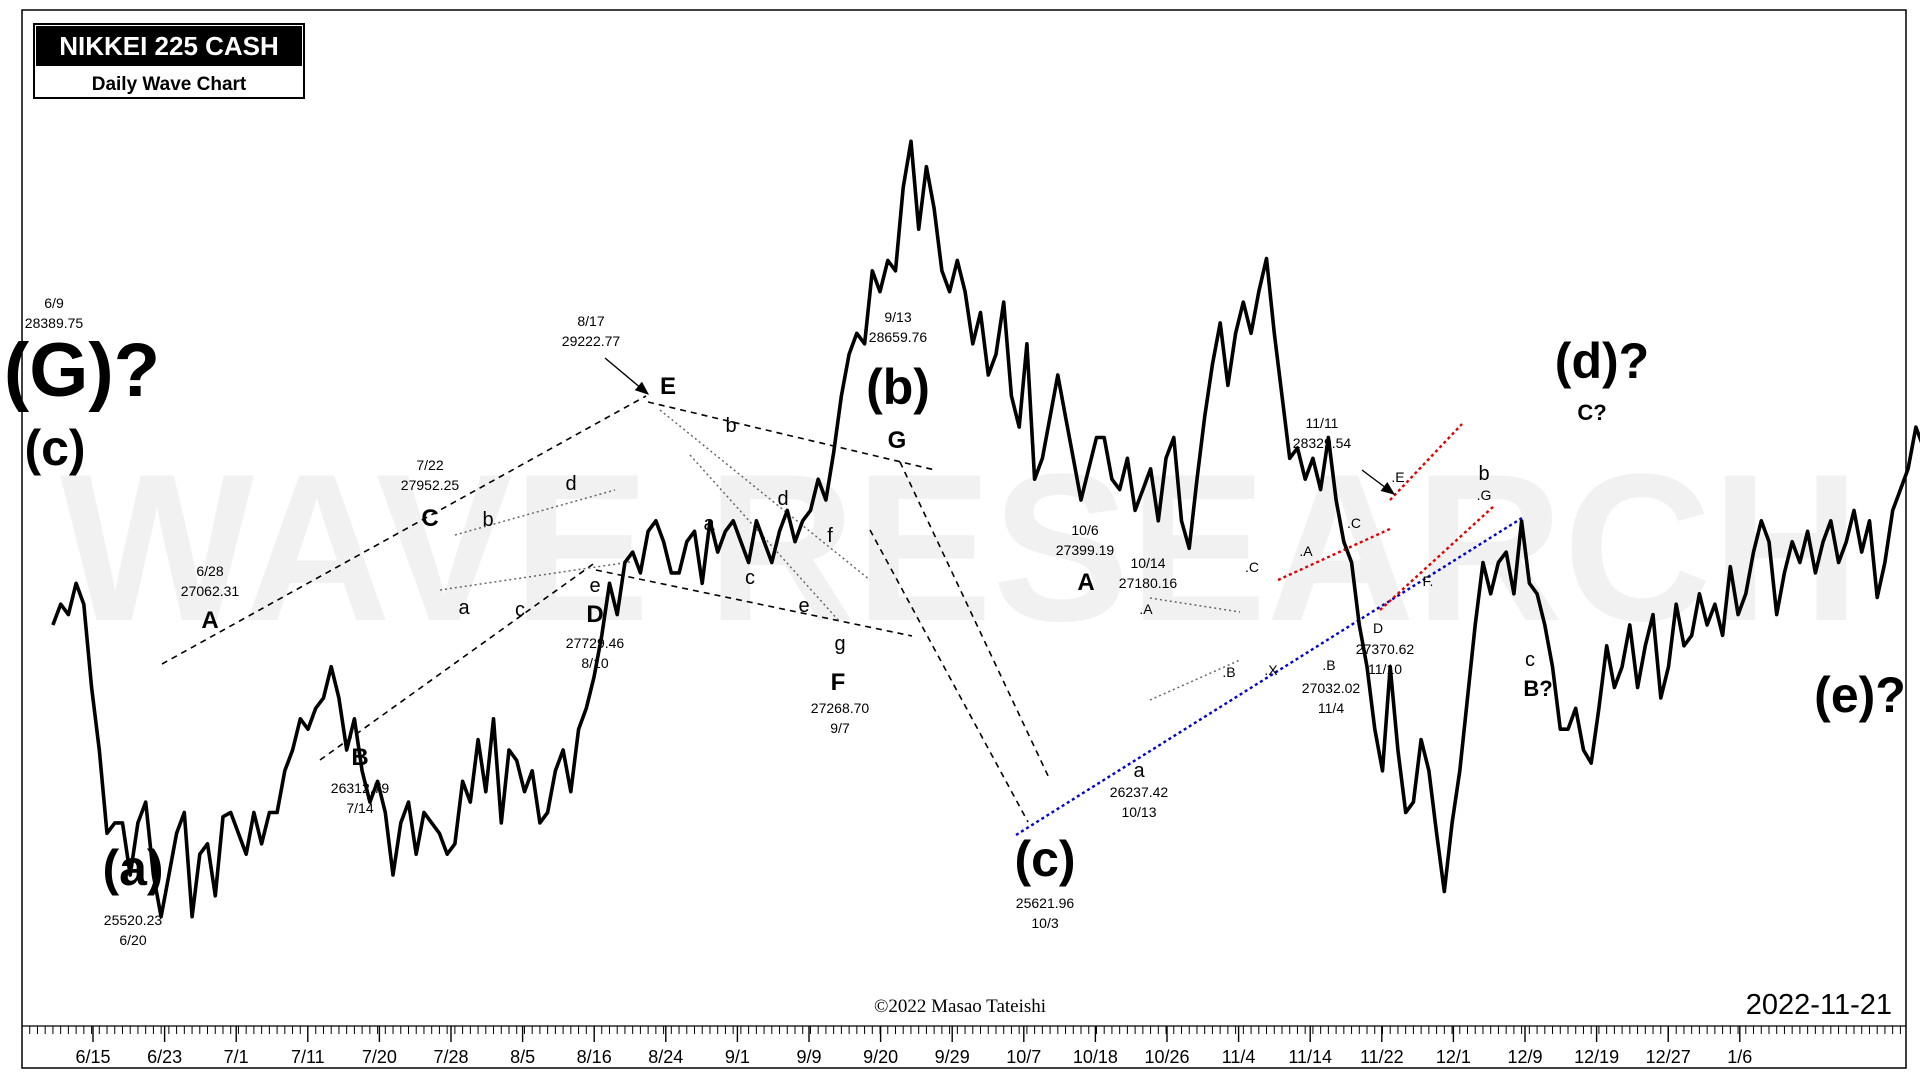  Describe the element at coordinates (840, 708) in the screenshot. I see `price-note-line: 27268.70` at that location.